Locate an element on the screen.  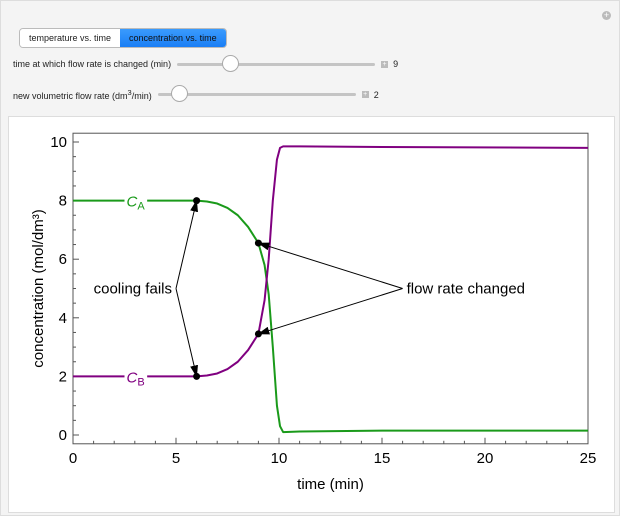
x-tick-label: 15 is located at coordinates (382, 458).